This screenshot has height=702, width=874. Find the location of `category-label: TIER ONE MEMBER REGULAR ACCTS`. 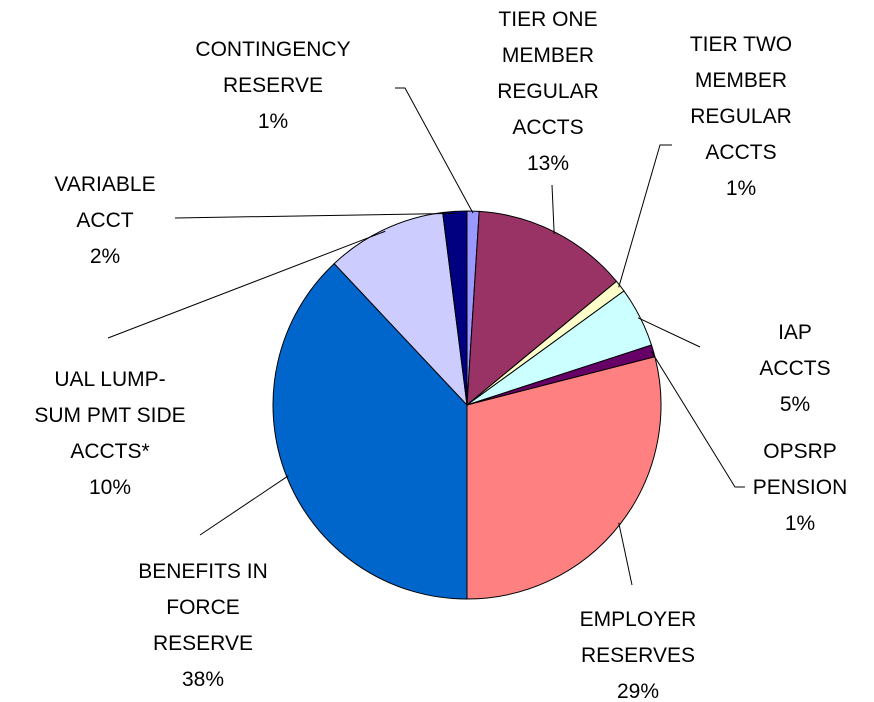

category-label: TIER ONE MEMBER REGULAR ACCTS is located at coordinates (548, 73).